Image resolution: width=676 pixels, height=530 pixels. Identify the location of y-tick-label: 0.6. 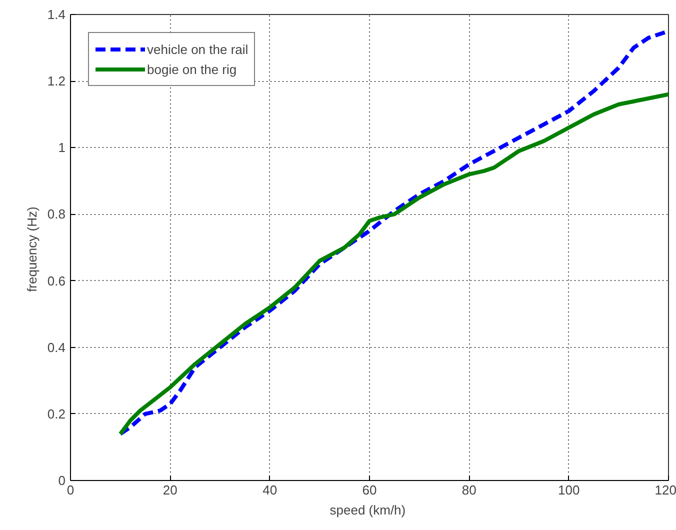
(56, 280).